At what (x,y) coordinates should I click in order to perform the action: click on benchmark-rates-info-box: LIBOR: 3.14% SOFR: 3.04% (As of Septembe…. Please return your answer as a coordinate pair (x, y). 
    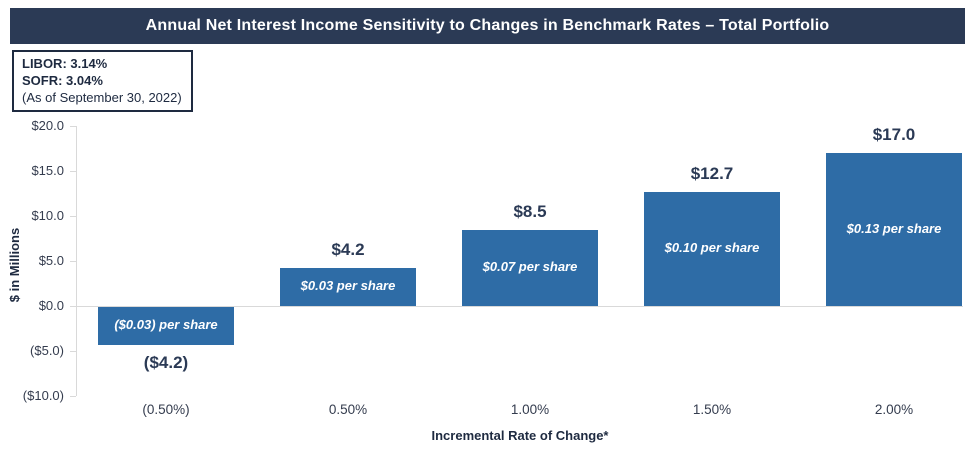
    Looking at the image, I should click on (102, 81).